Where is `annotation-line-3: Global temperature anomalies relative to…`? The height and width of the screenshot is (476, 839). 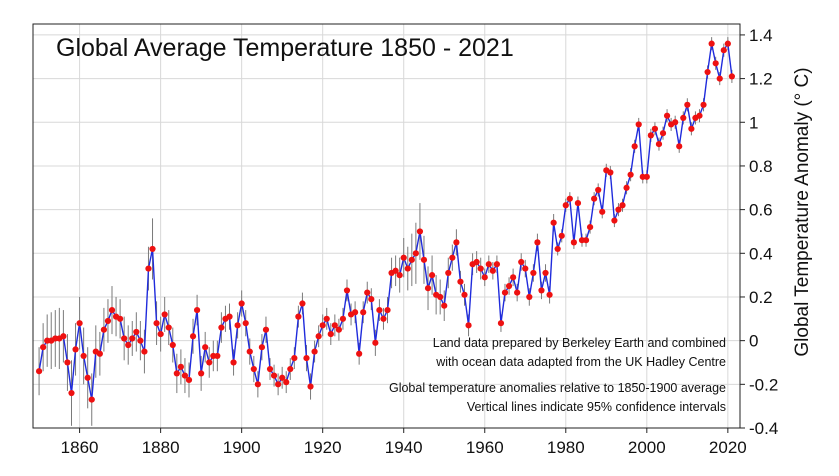 annotation-line-3: Global temperature anomalies relative to… is located at coordinates (557, 388).